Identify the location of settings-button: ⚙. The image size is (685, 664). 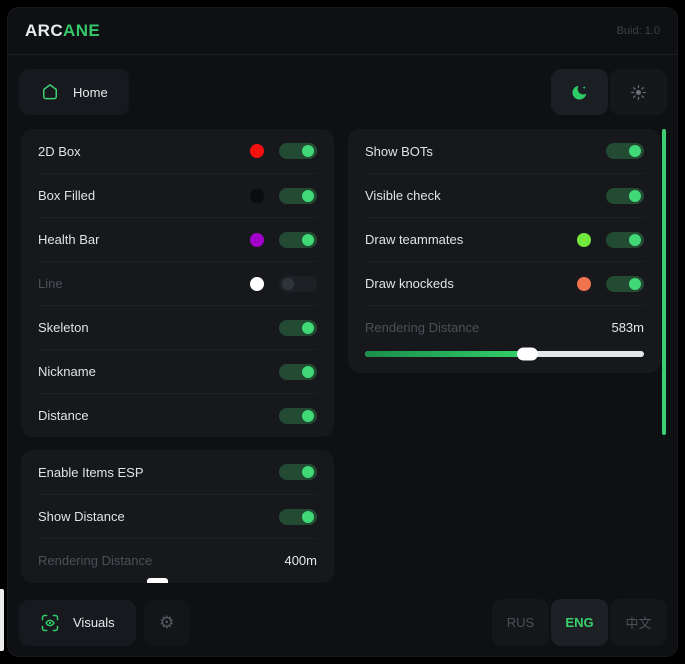
(166, 622).